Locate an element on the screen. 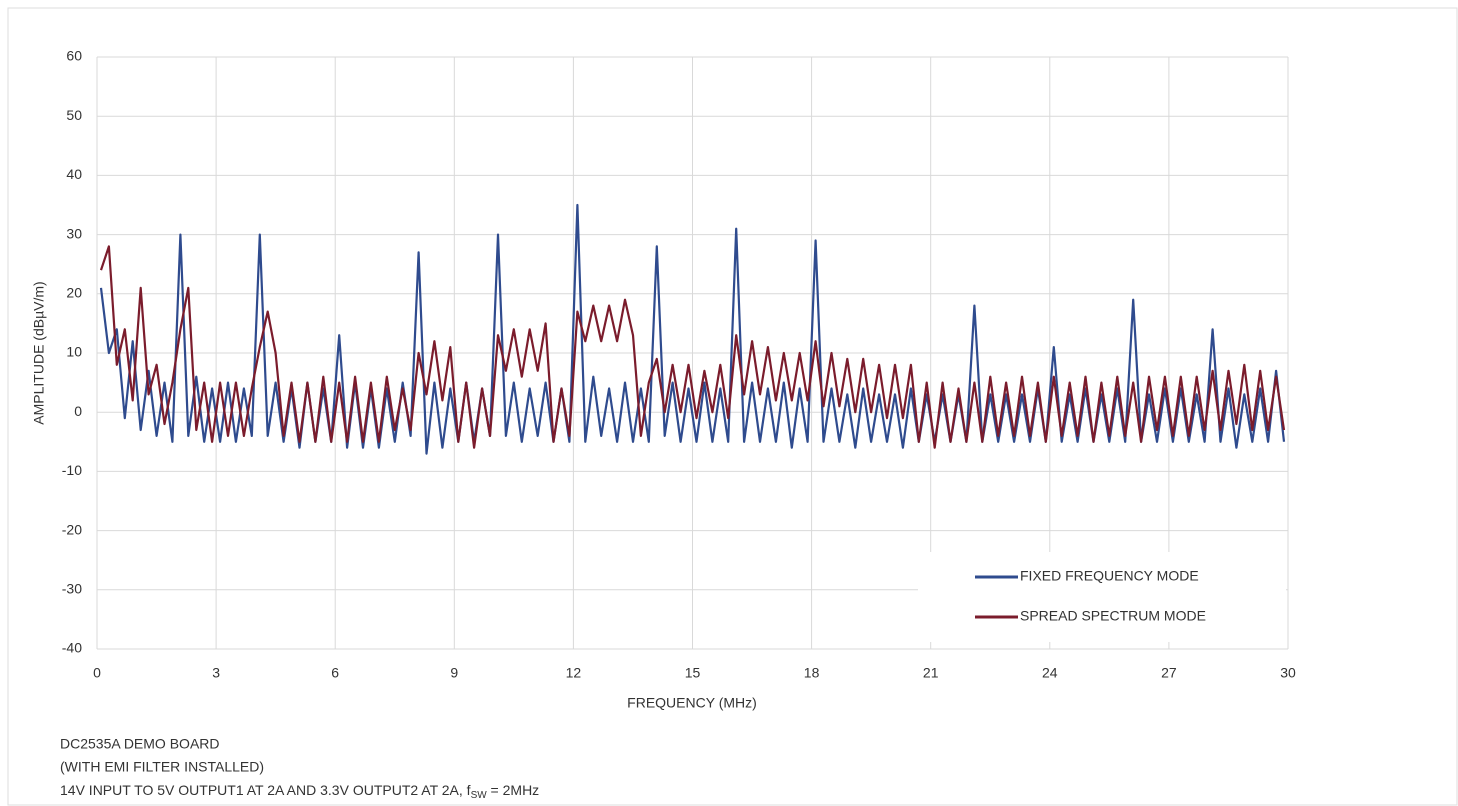 The width and height of the screenshot is (1458, 806). x-tick-label: 27 is located at coordinates (1169, 673).